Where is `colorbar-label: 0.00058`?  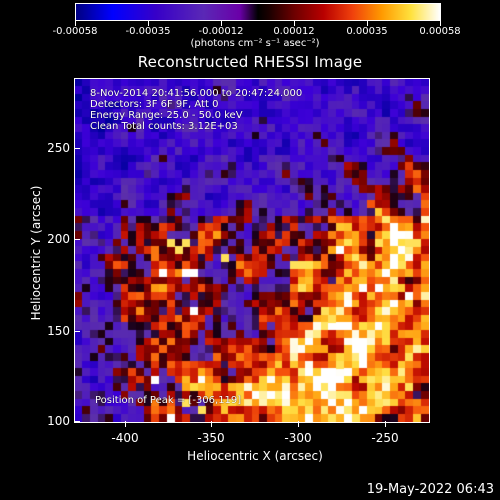 colorbar-label: 0.00058 is located at coordinates (440, 31).